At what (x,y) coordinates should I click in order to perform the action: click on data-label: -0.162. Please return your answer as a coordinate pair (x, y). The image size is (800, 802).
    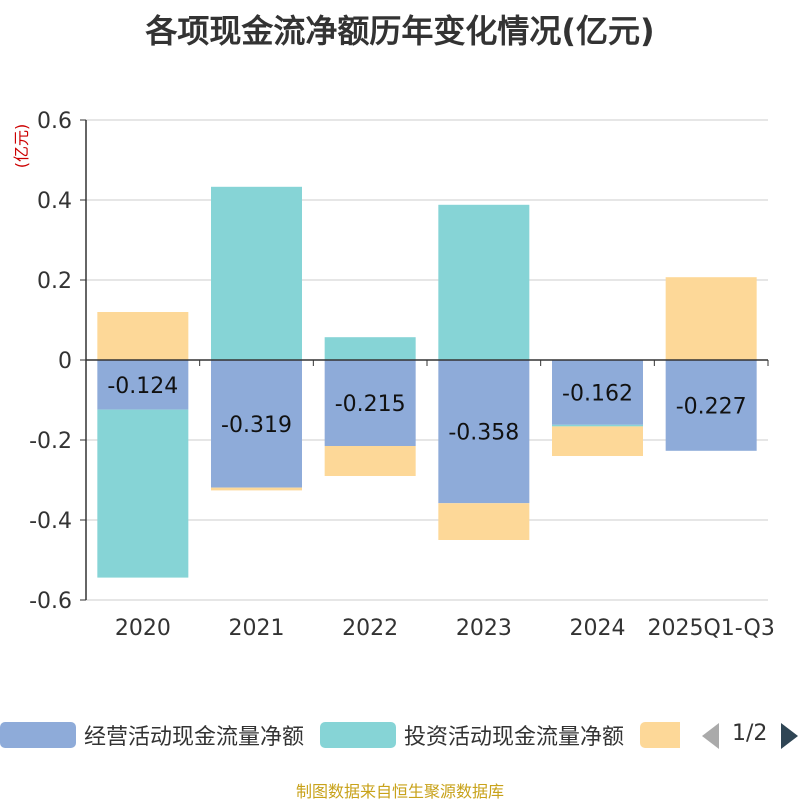
    Looking at the image, I should click on (597, 393).